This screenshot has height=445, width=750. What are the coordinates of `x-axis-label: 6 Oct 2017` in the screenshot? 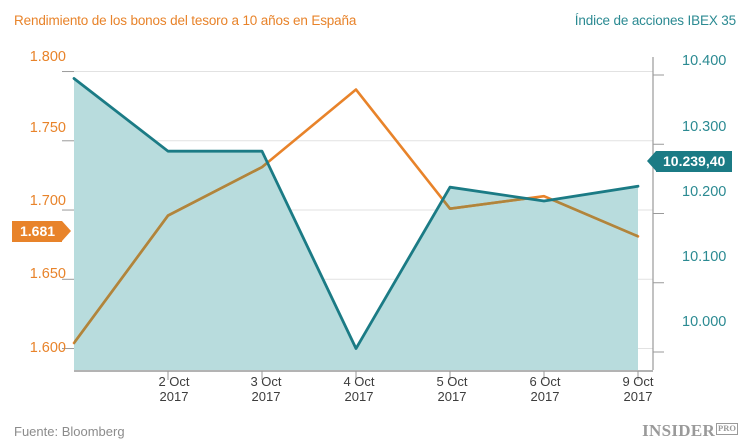 It's located at (545, 389).